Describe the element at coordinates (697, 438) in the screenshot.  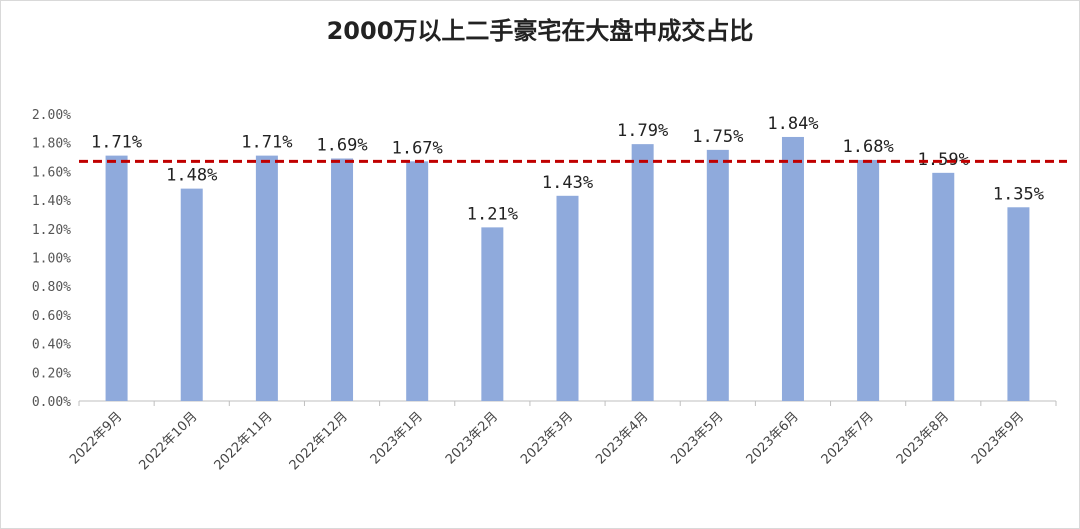
I see `category-label: 2023年5月` at that location.